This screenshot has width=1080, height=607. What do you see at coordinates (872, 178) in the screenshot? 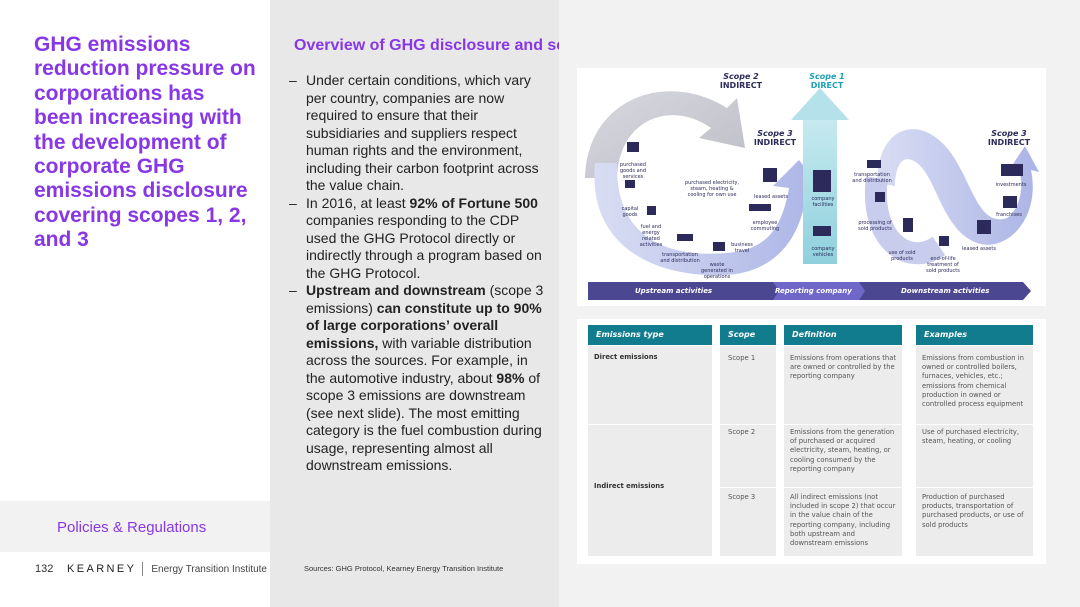
I see `label-transport-downstream: transportation and distribution` at bounding box center [872, 178].